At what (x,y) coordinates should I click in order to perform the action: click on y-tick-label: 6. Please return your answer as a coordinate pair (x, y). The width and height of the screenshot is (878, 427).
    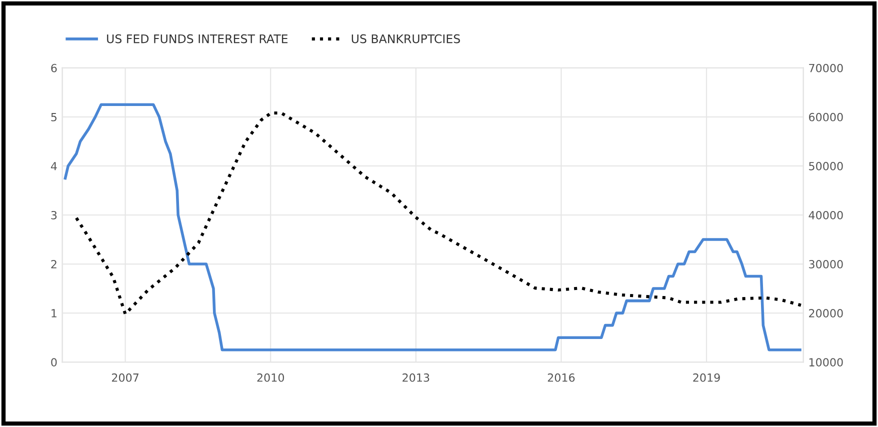
    Looking at the image, I should click on (54, 68).